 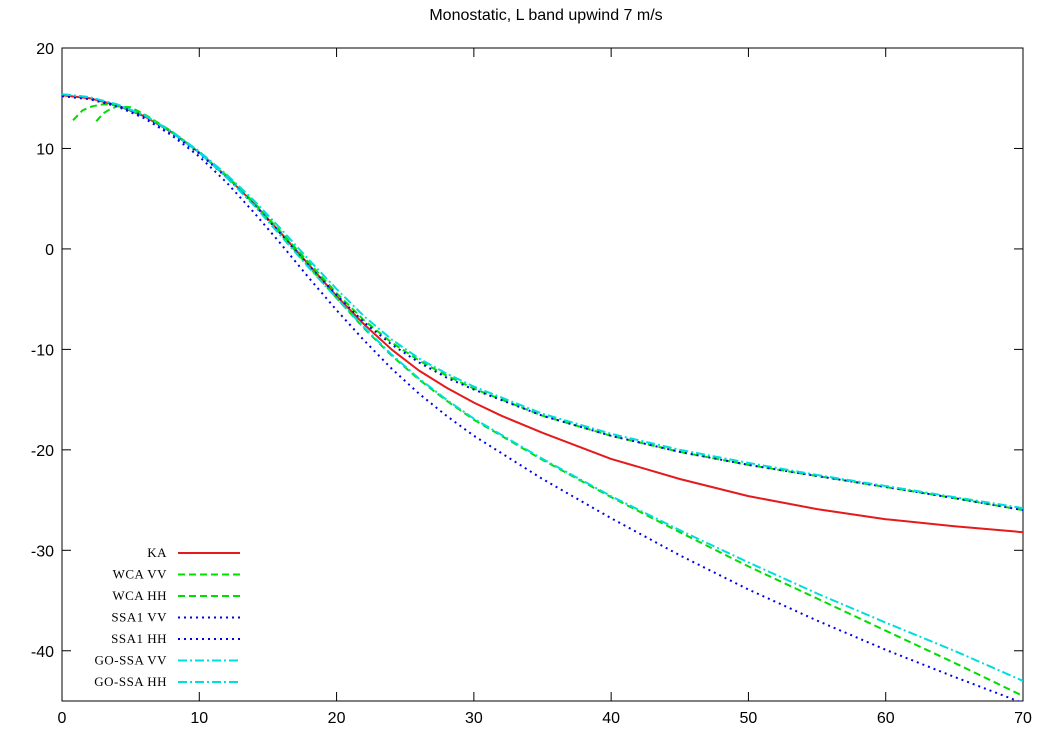 I want to click on legend-label: SSA1 VV, so click(x=139, y=617).